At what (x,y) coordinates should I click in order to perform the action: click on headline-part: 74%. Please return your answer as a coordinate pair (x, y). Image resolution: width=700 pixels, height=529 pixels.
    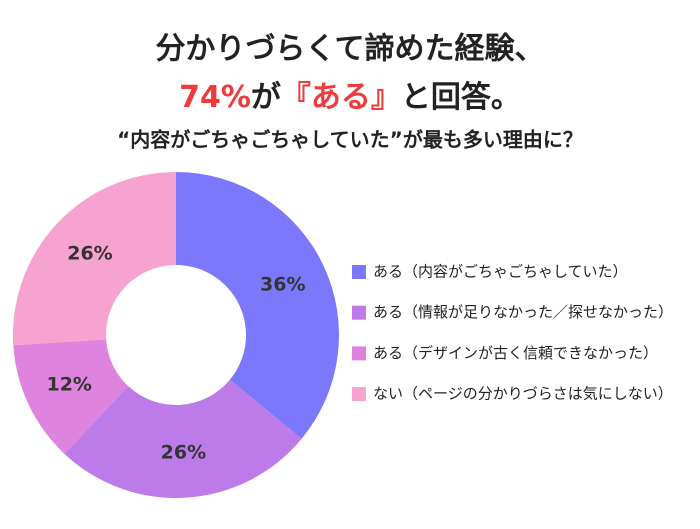
    Looking at the image, I should click on (215, 97).